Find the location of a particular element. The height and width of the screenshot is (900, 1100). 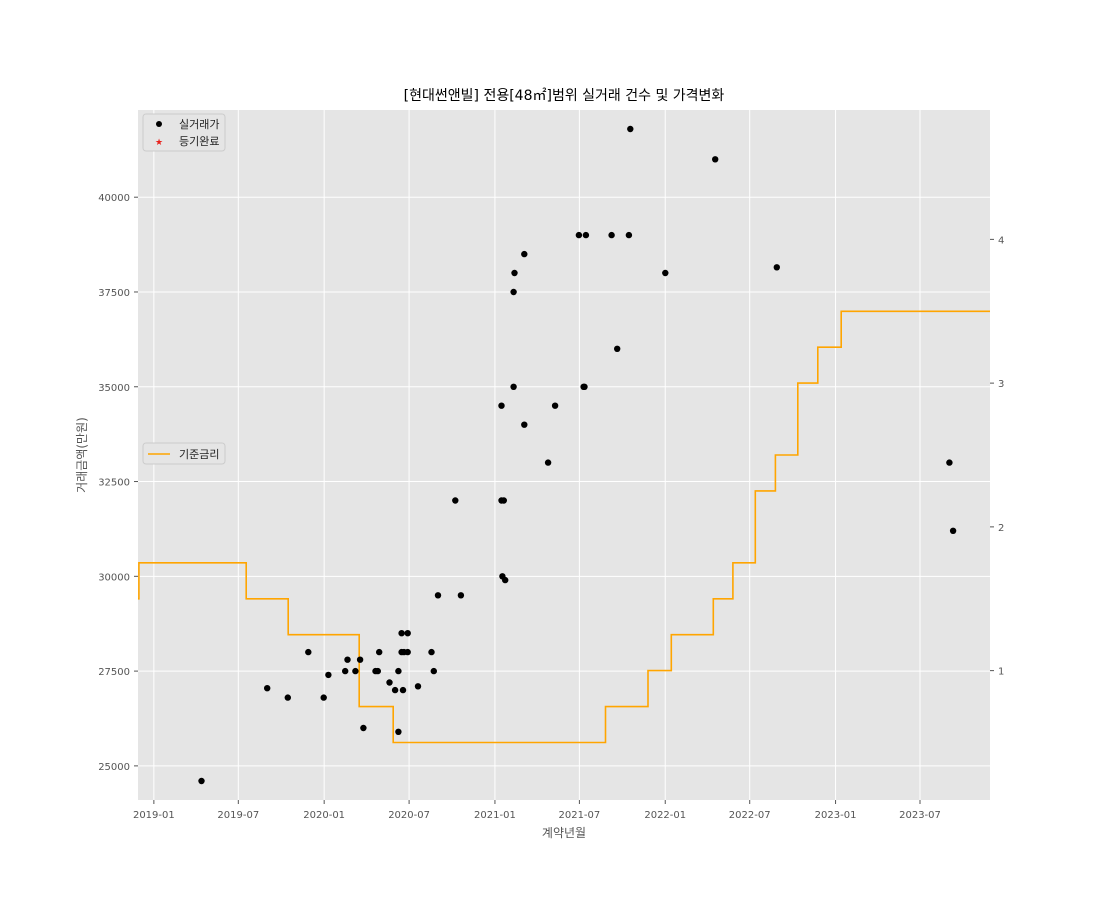

legend-marker-registered: ★ is located at coordinates (159, 143).